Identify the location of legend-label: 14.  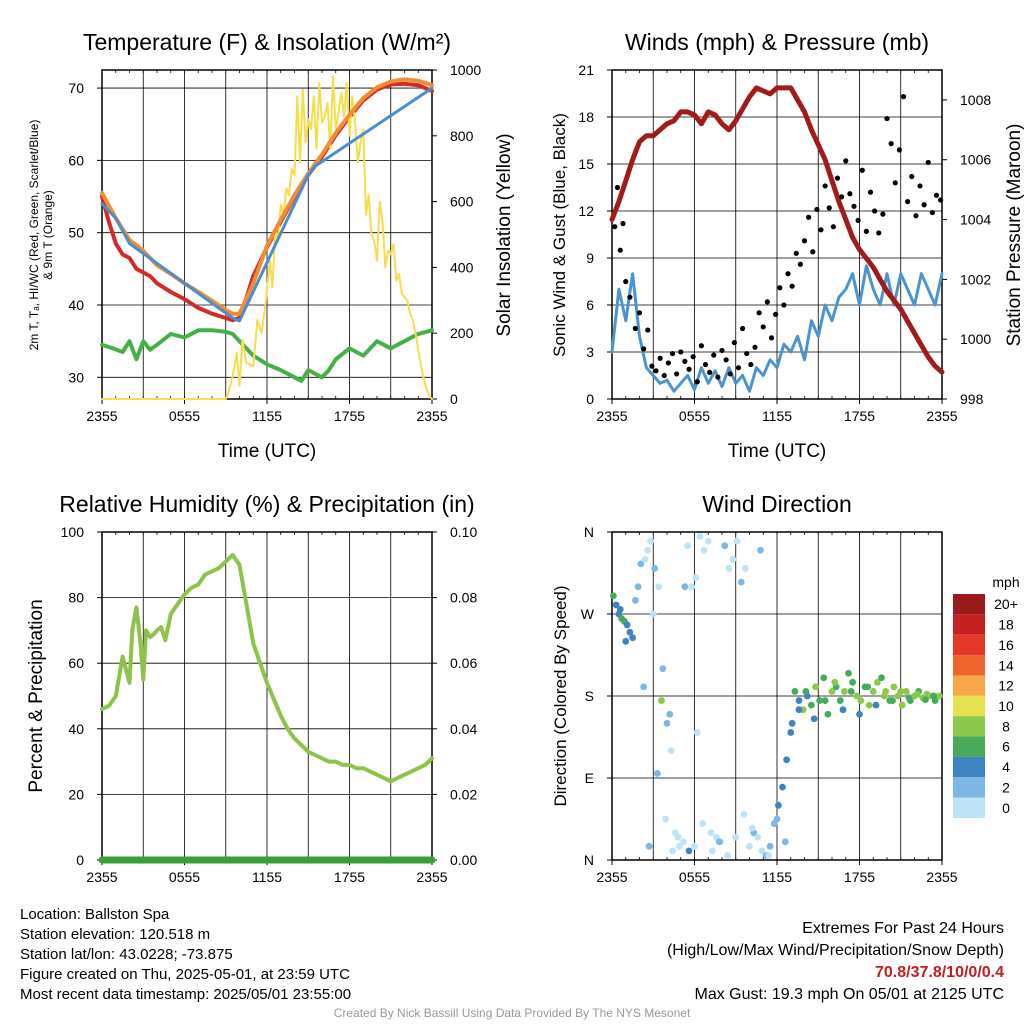
(1006, 665).